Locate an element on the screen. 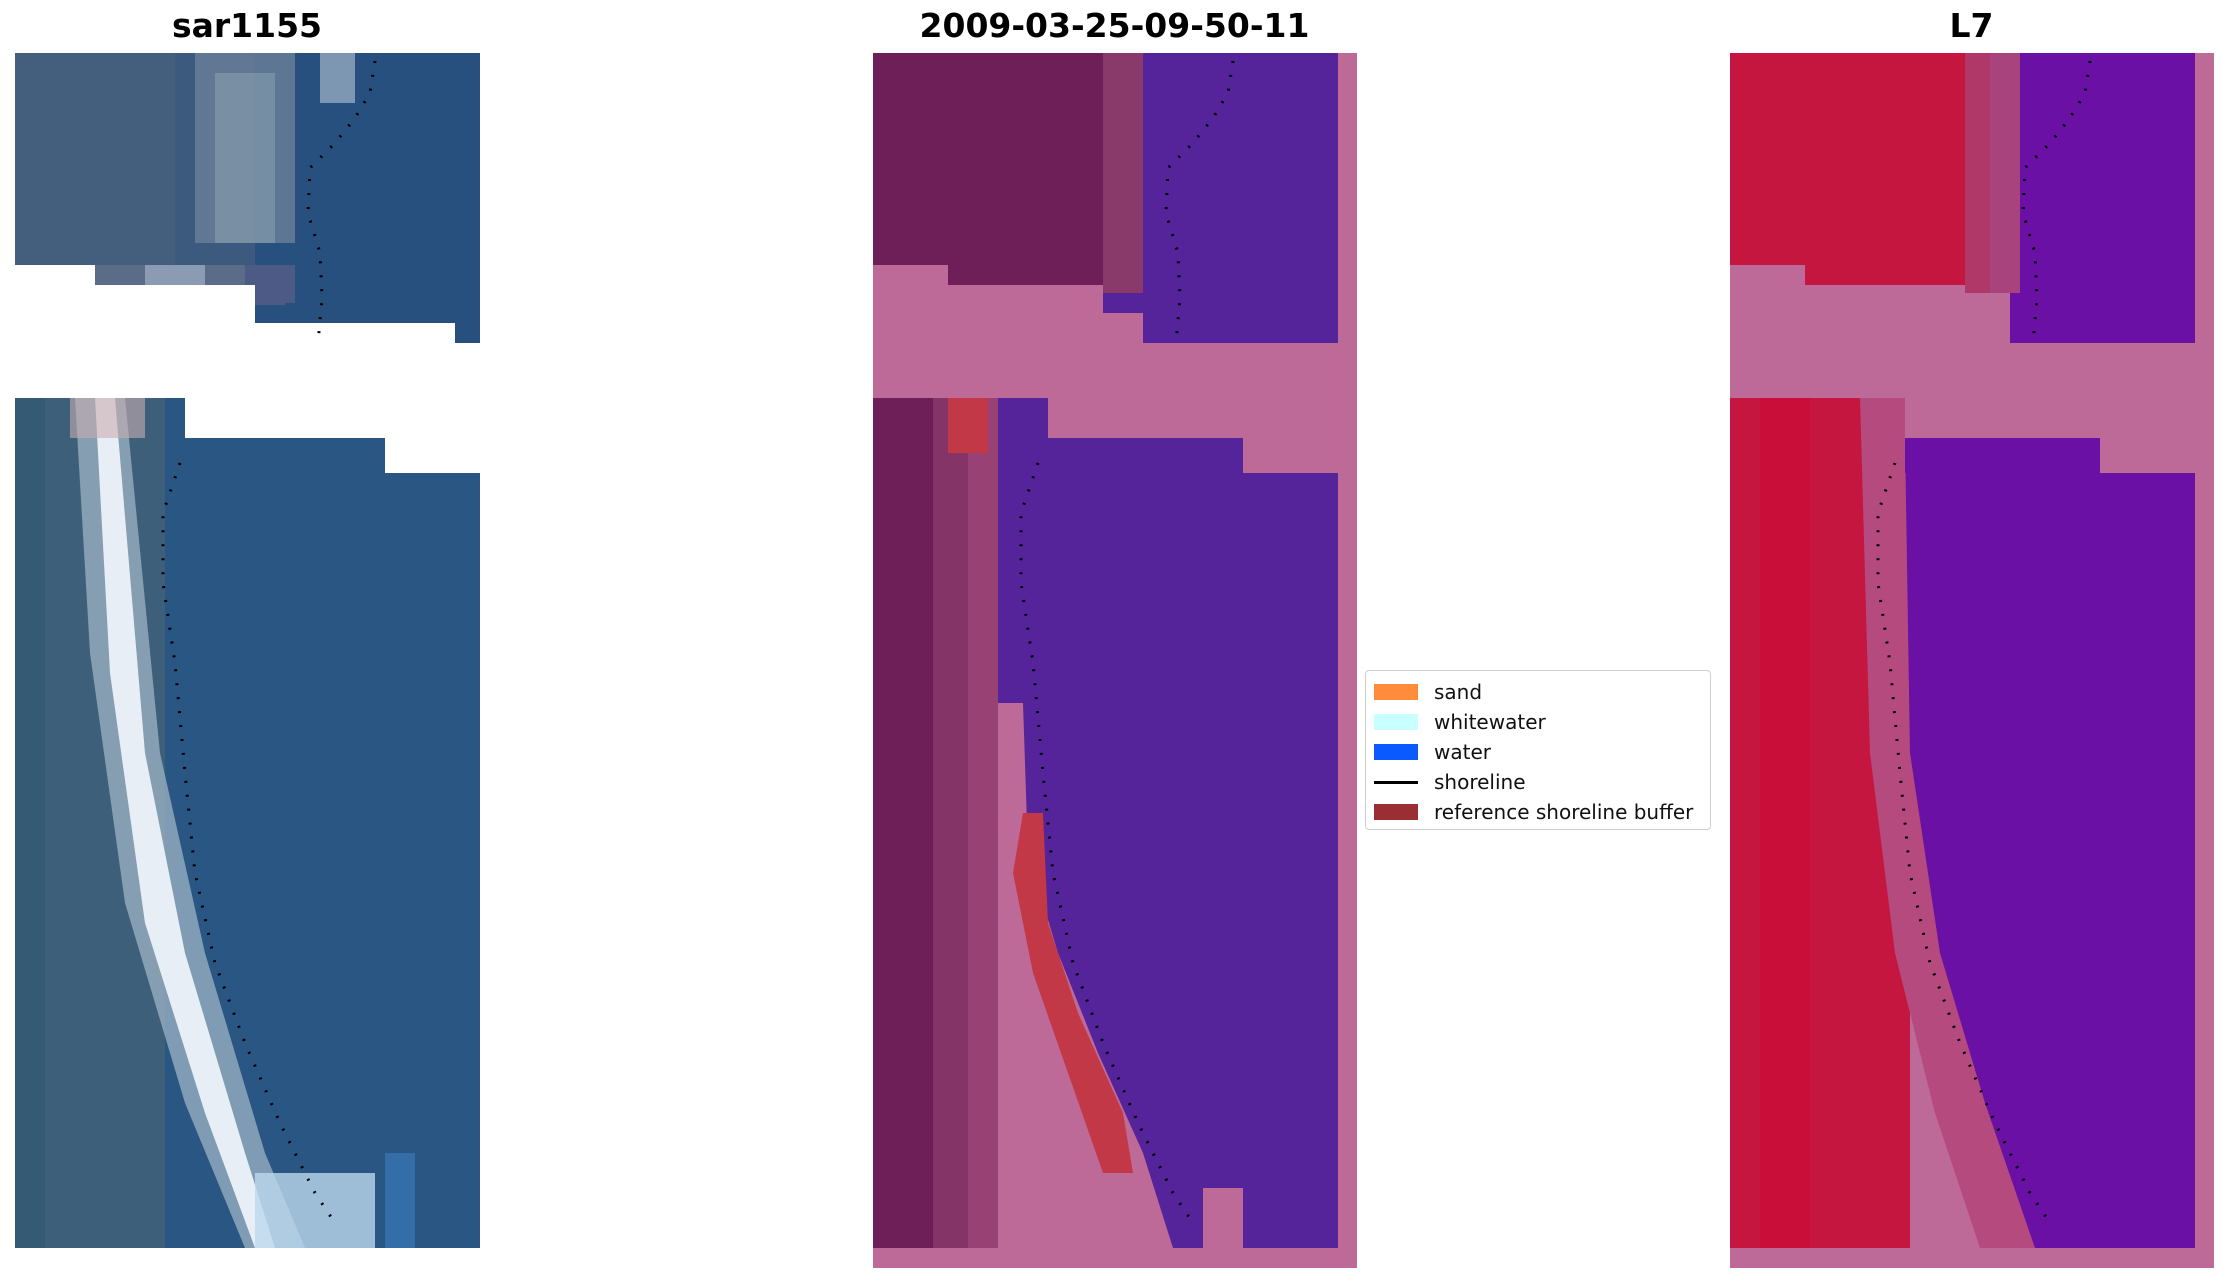 The width and height of the screenshot is (2227, 1283). sand-swatch is located at coordinates (1396, 692).